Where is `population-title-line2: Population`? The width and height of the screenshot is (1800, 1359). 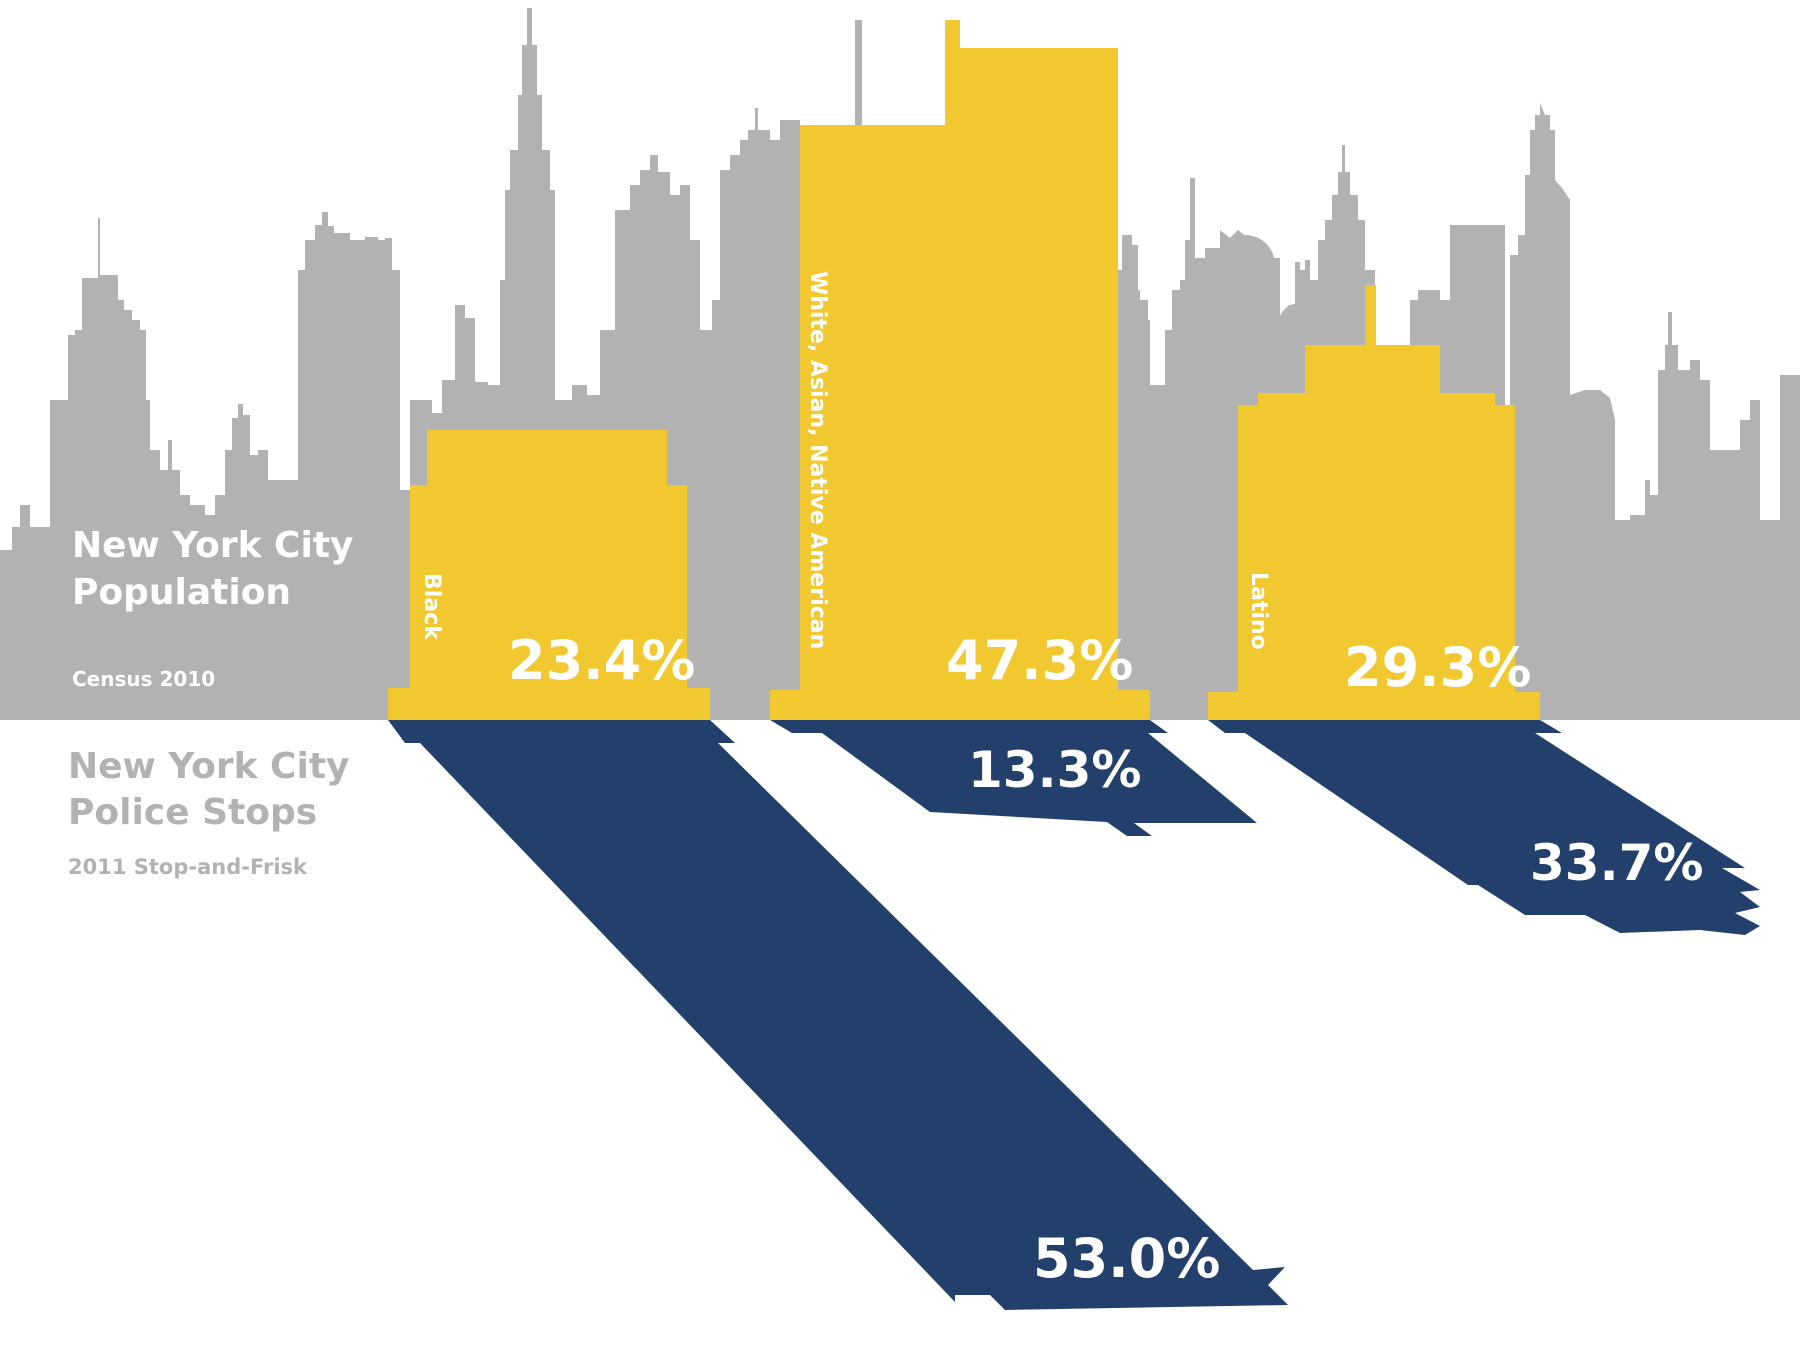
population-title-line2: Population is located at coordinates (181, 592).